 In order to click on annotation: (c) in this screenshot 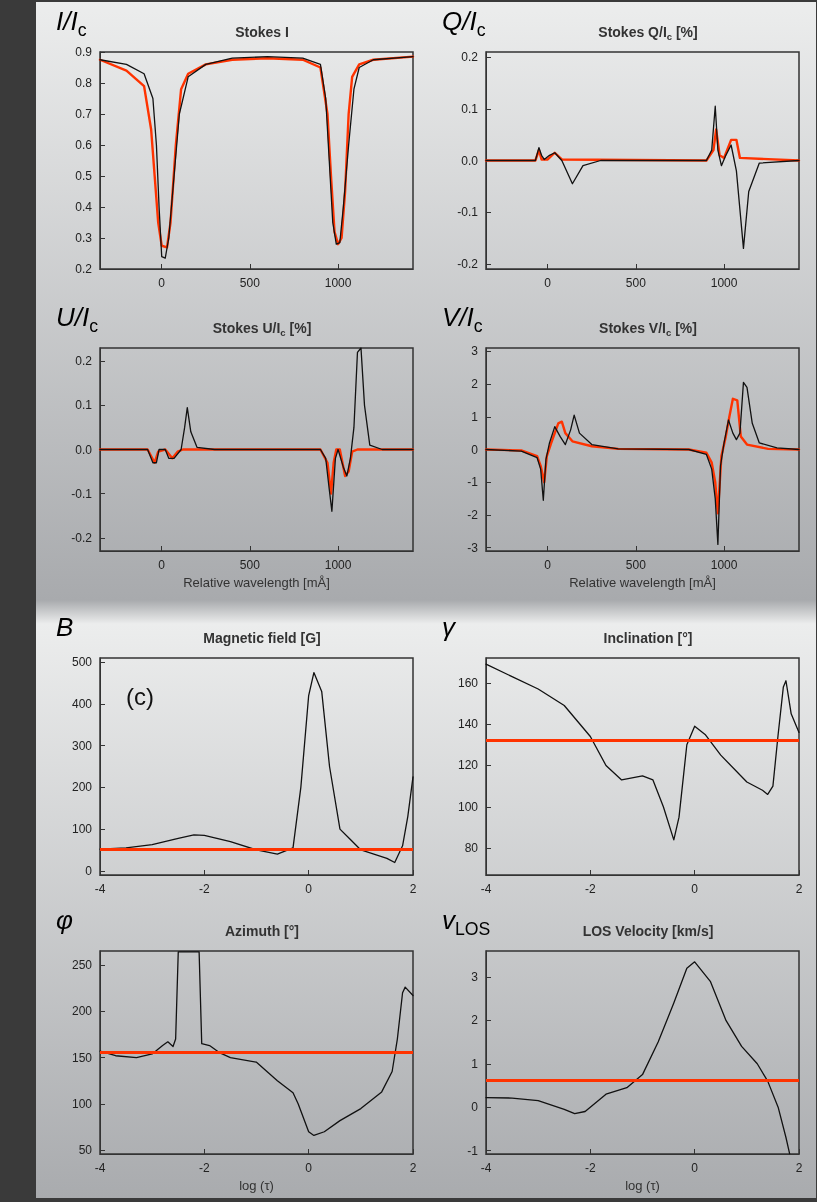, I will do `click(140, 696)`.